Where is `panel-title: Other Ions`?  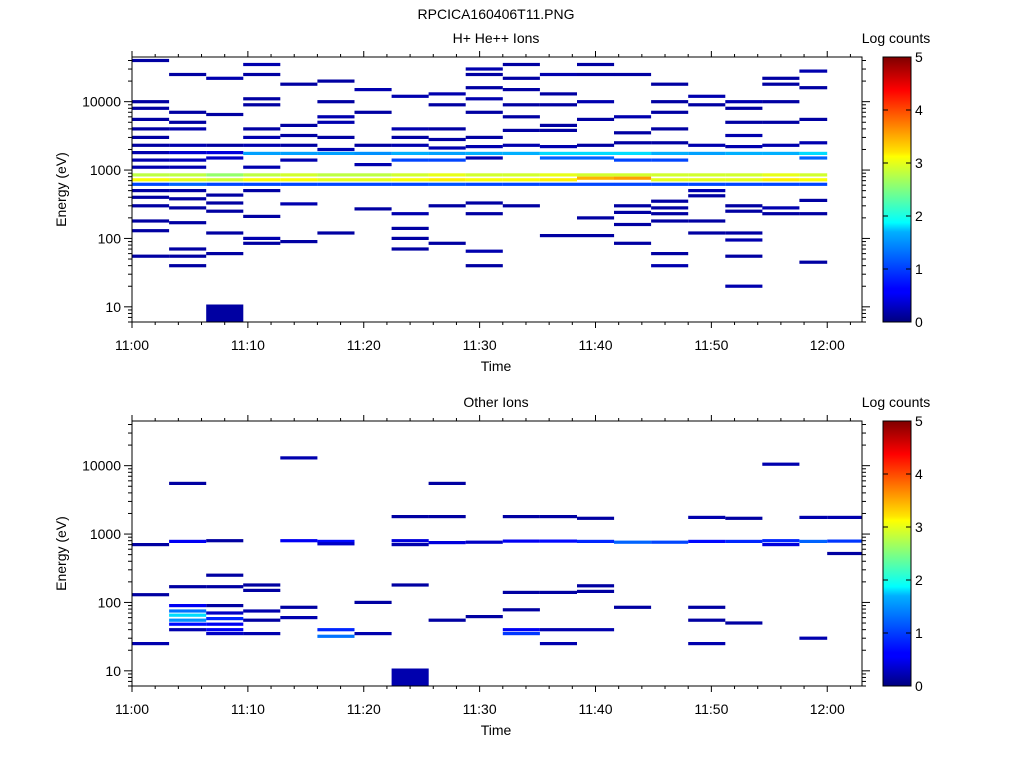 panel-title: Other Ions is located at coordinates (495, 402).